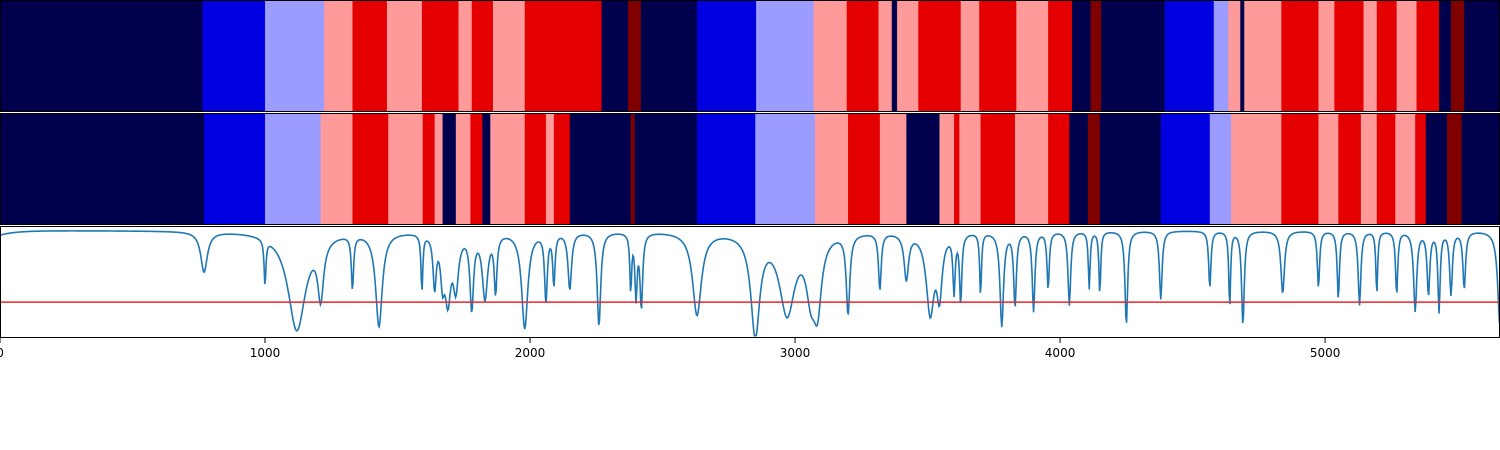 The height and width of the screenshot is (450, 1500). Describe the element at coordinates (2, 353) in the screenshot. I see `x-tick-label: 0` at that location.